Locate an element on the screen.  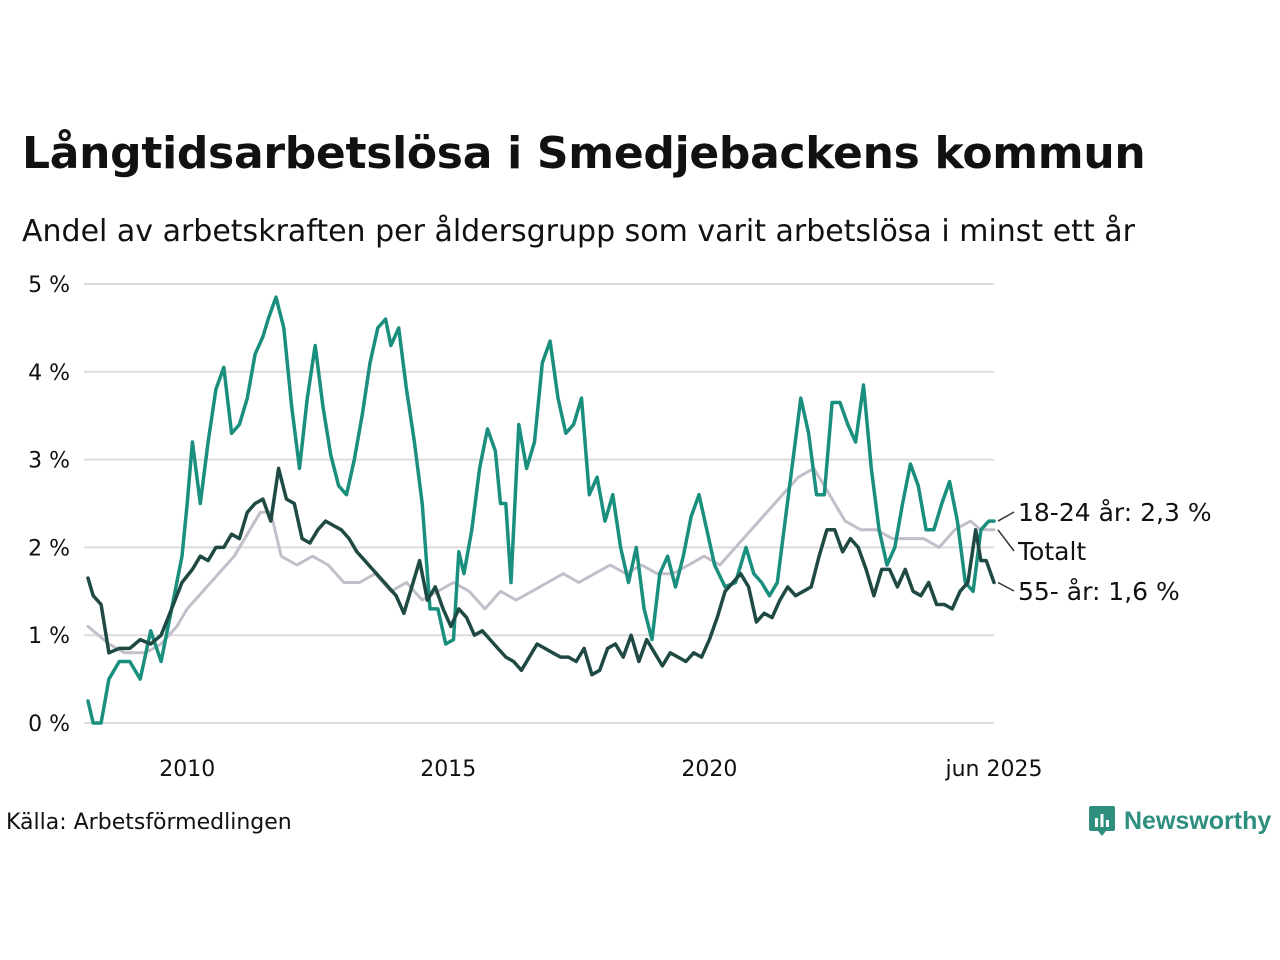
brand-logo: Newsworthy is located at coordinates (1179, 821).